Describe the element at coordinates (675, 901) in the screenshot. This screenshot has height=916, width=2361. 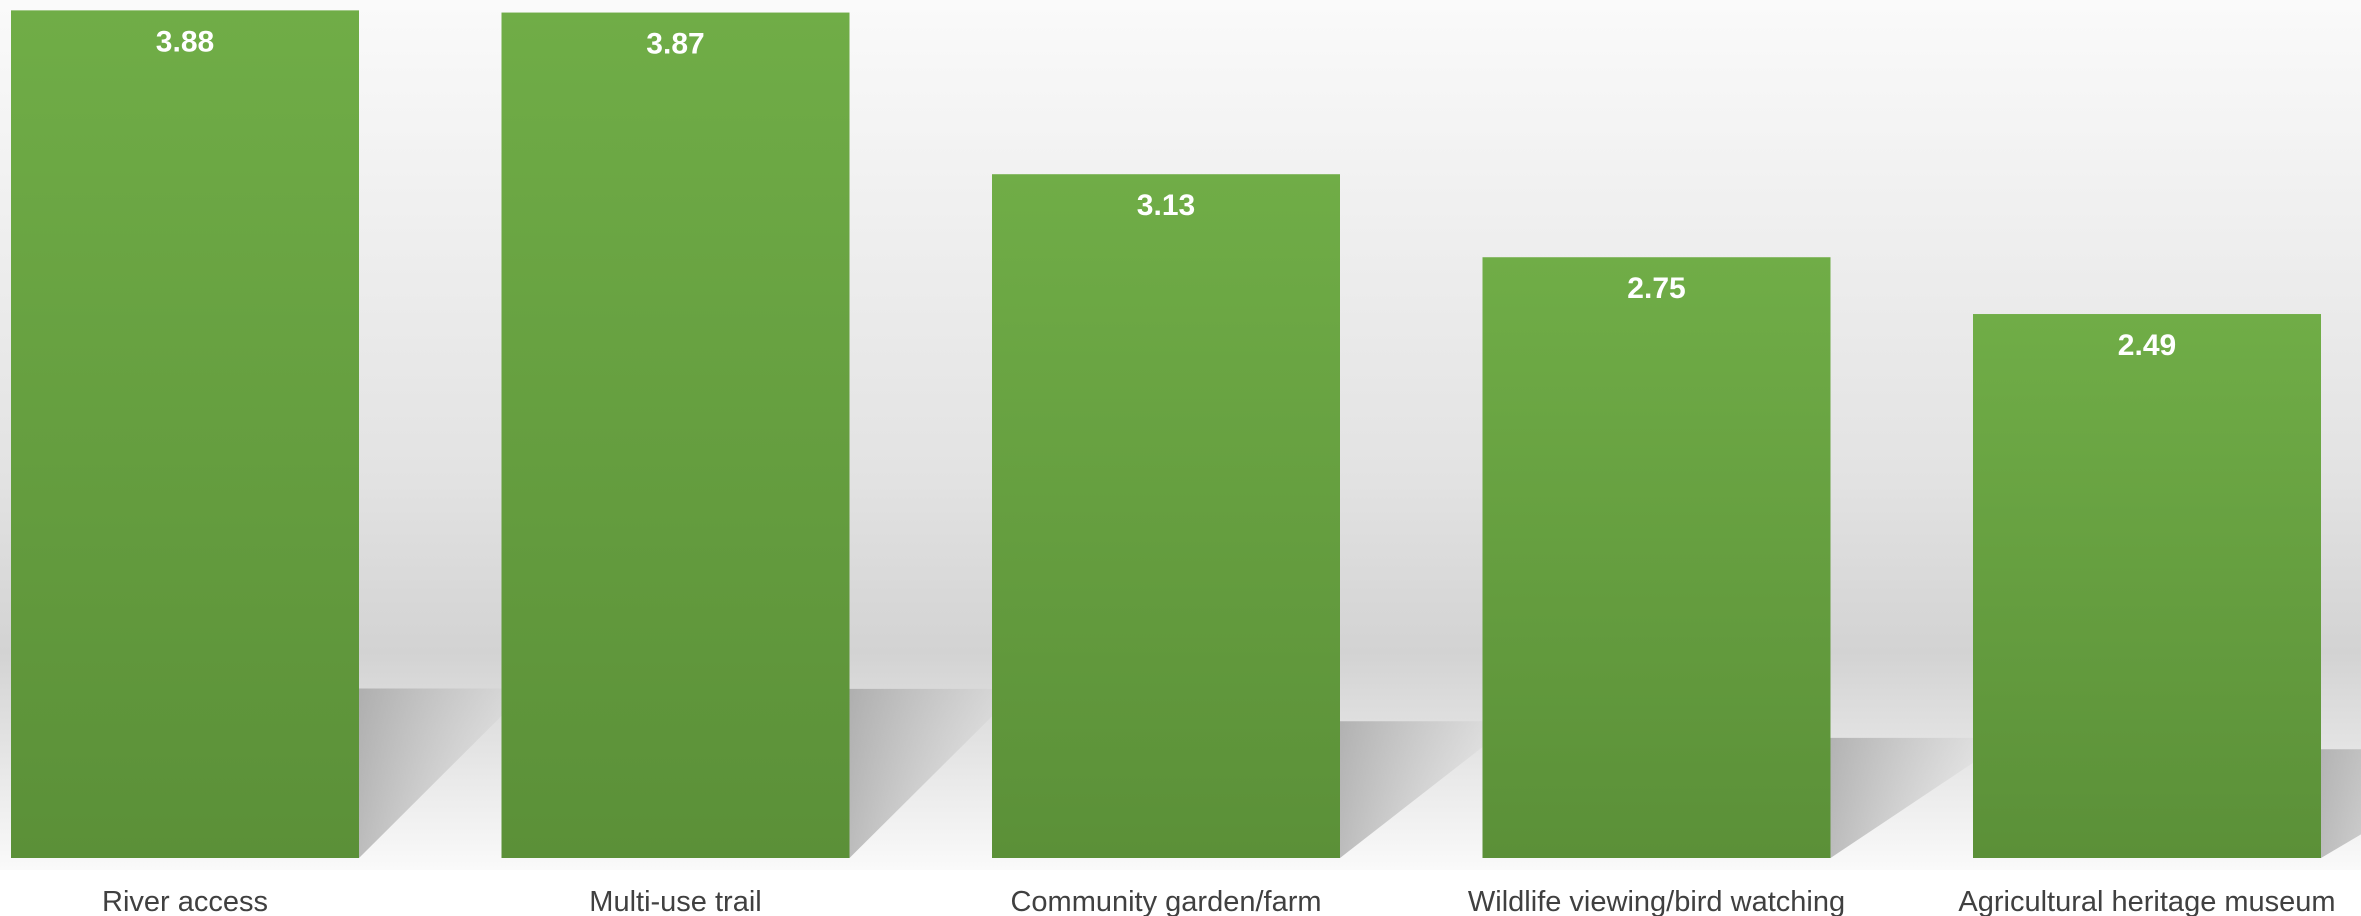
I see `category-label: Multi-use trail` at that location.